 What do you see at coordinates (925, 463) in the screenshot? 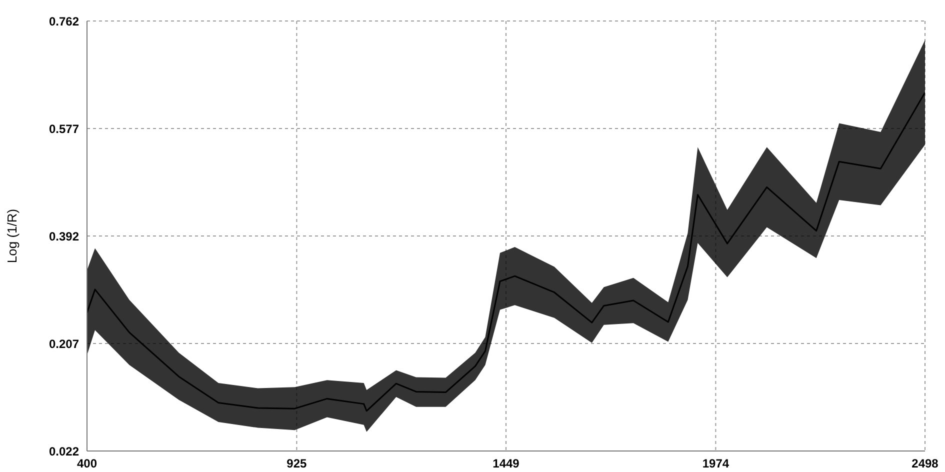
I see `x-tick-label: 2498` at bounding box center [925, 463].